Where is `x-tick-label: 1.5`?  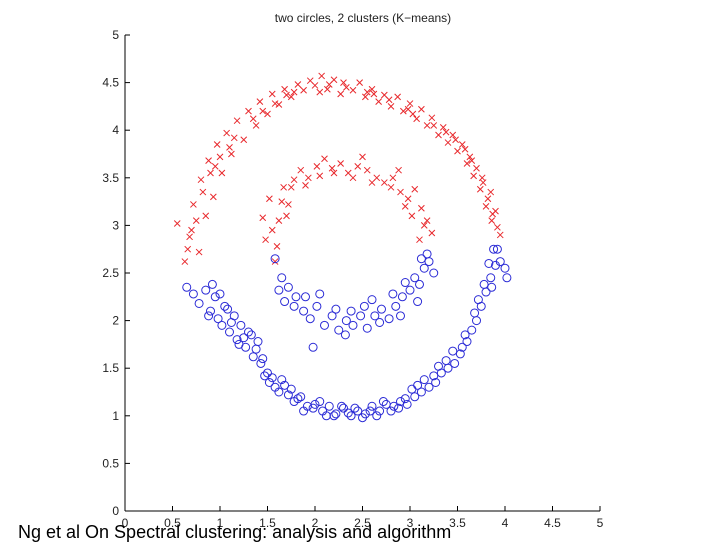
x-tick-label: 1.5 is located at coordinates (267, 523).